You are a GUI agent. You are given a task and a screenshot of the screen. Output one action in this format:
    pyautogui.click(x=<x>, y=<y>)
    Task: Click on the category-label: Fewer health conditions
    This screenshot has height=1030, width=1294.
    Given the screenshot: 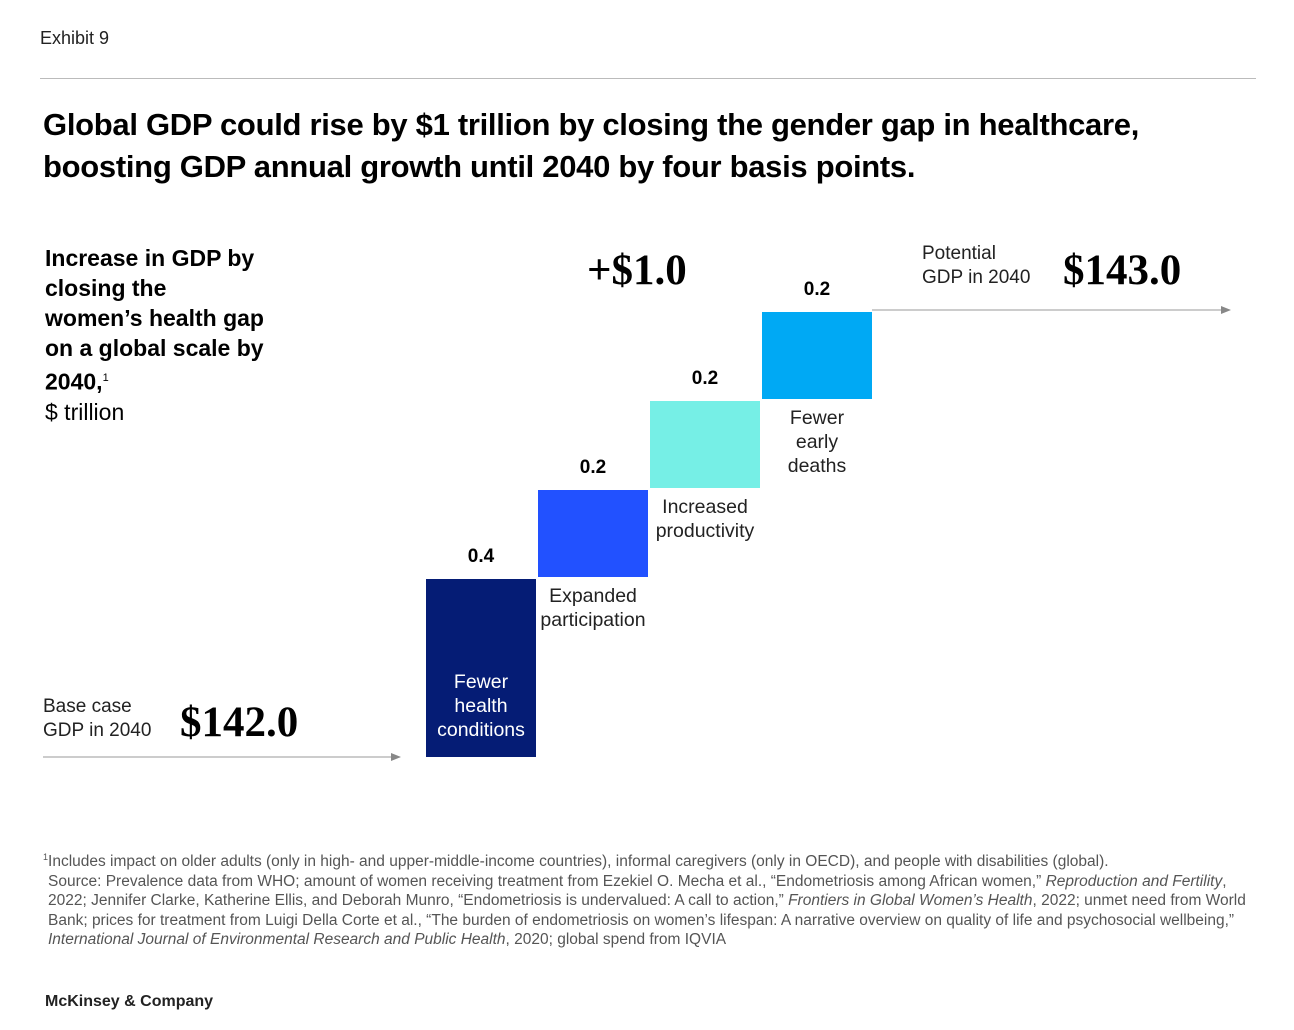 What is the action you would take?
    pyautogui.click(x=481, y=706)
    